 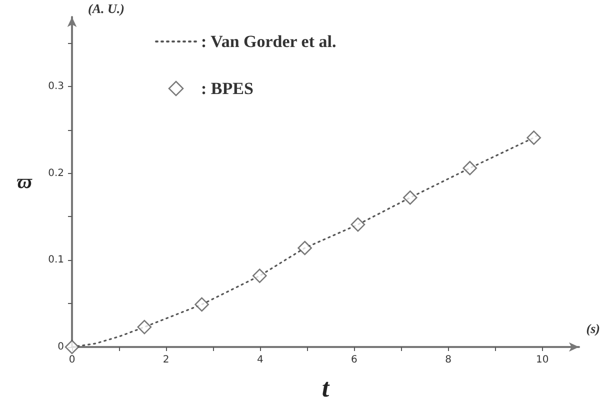 What do you see at coordinates (72, 360) in the screenshot?
I see `x-tick-label: 0` at bounding box center [72, 360].